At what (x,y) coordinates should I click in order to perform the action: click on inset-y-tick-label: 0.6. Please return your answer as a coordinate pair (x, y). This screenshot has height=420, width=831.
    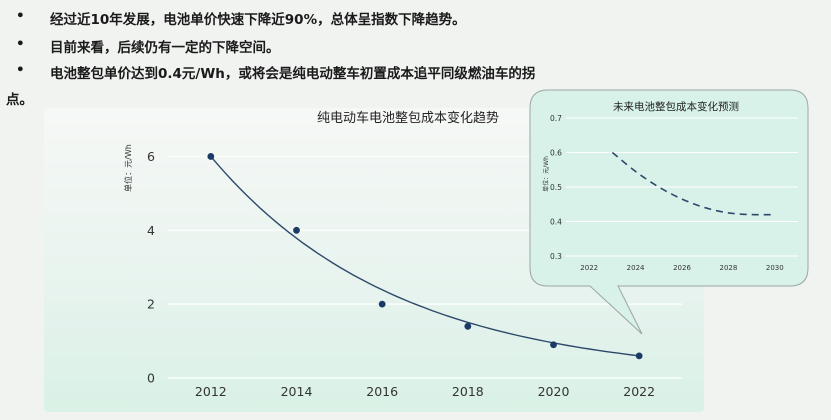
    Looking at the image, I should click on (556, 153).